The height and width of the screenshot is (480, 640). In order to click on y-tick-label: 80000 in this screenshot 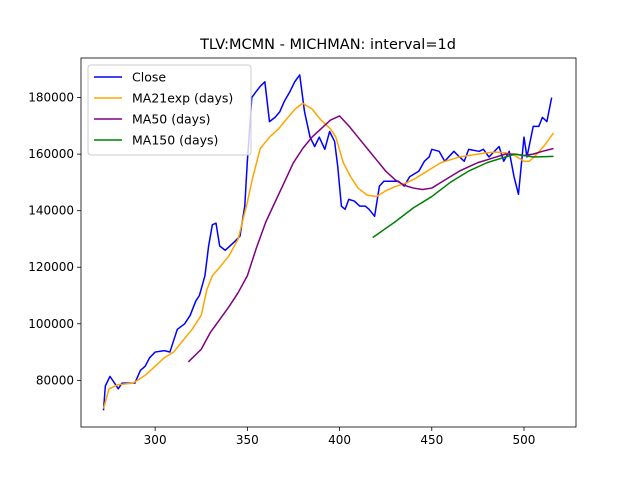, I will do `click(55, 380)`.